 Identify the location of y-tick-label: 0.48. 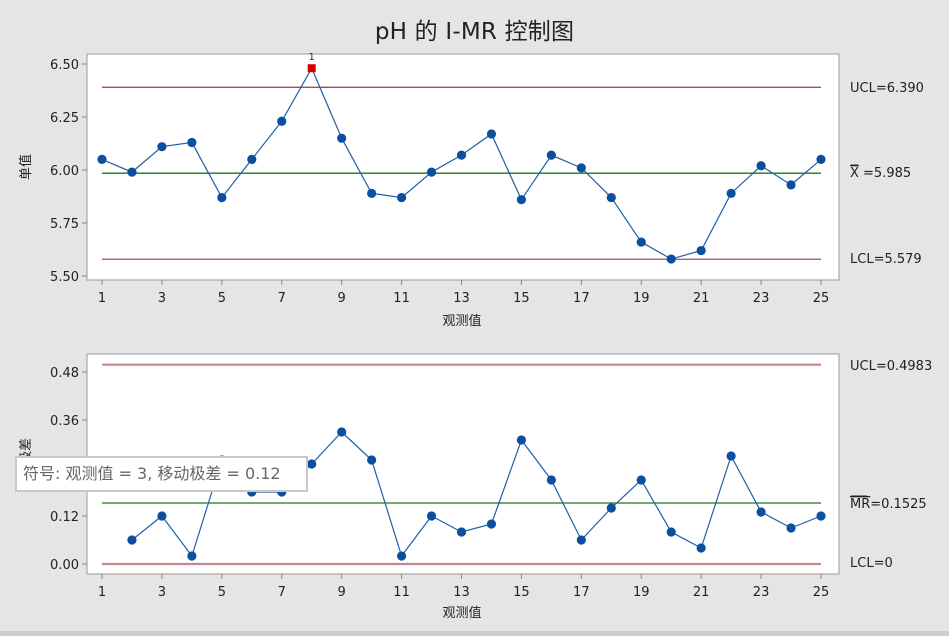
(64, 373).